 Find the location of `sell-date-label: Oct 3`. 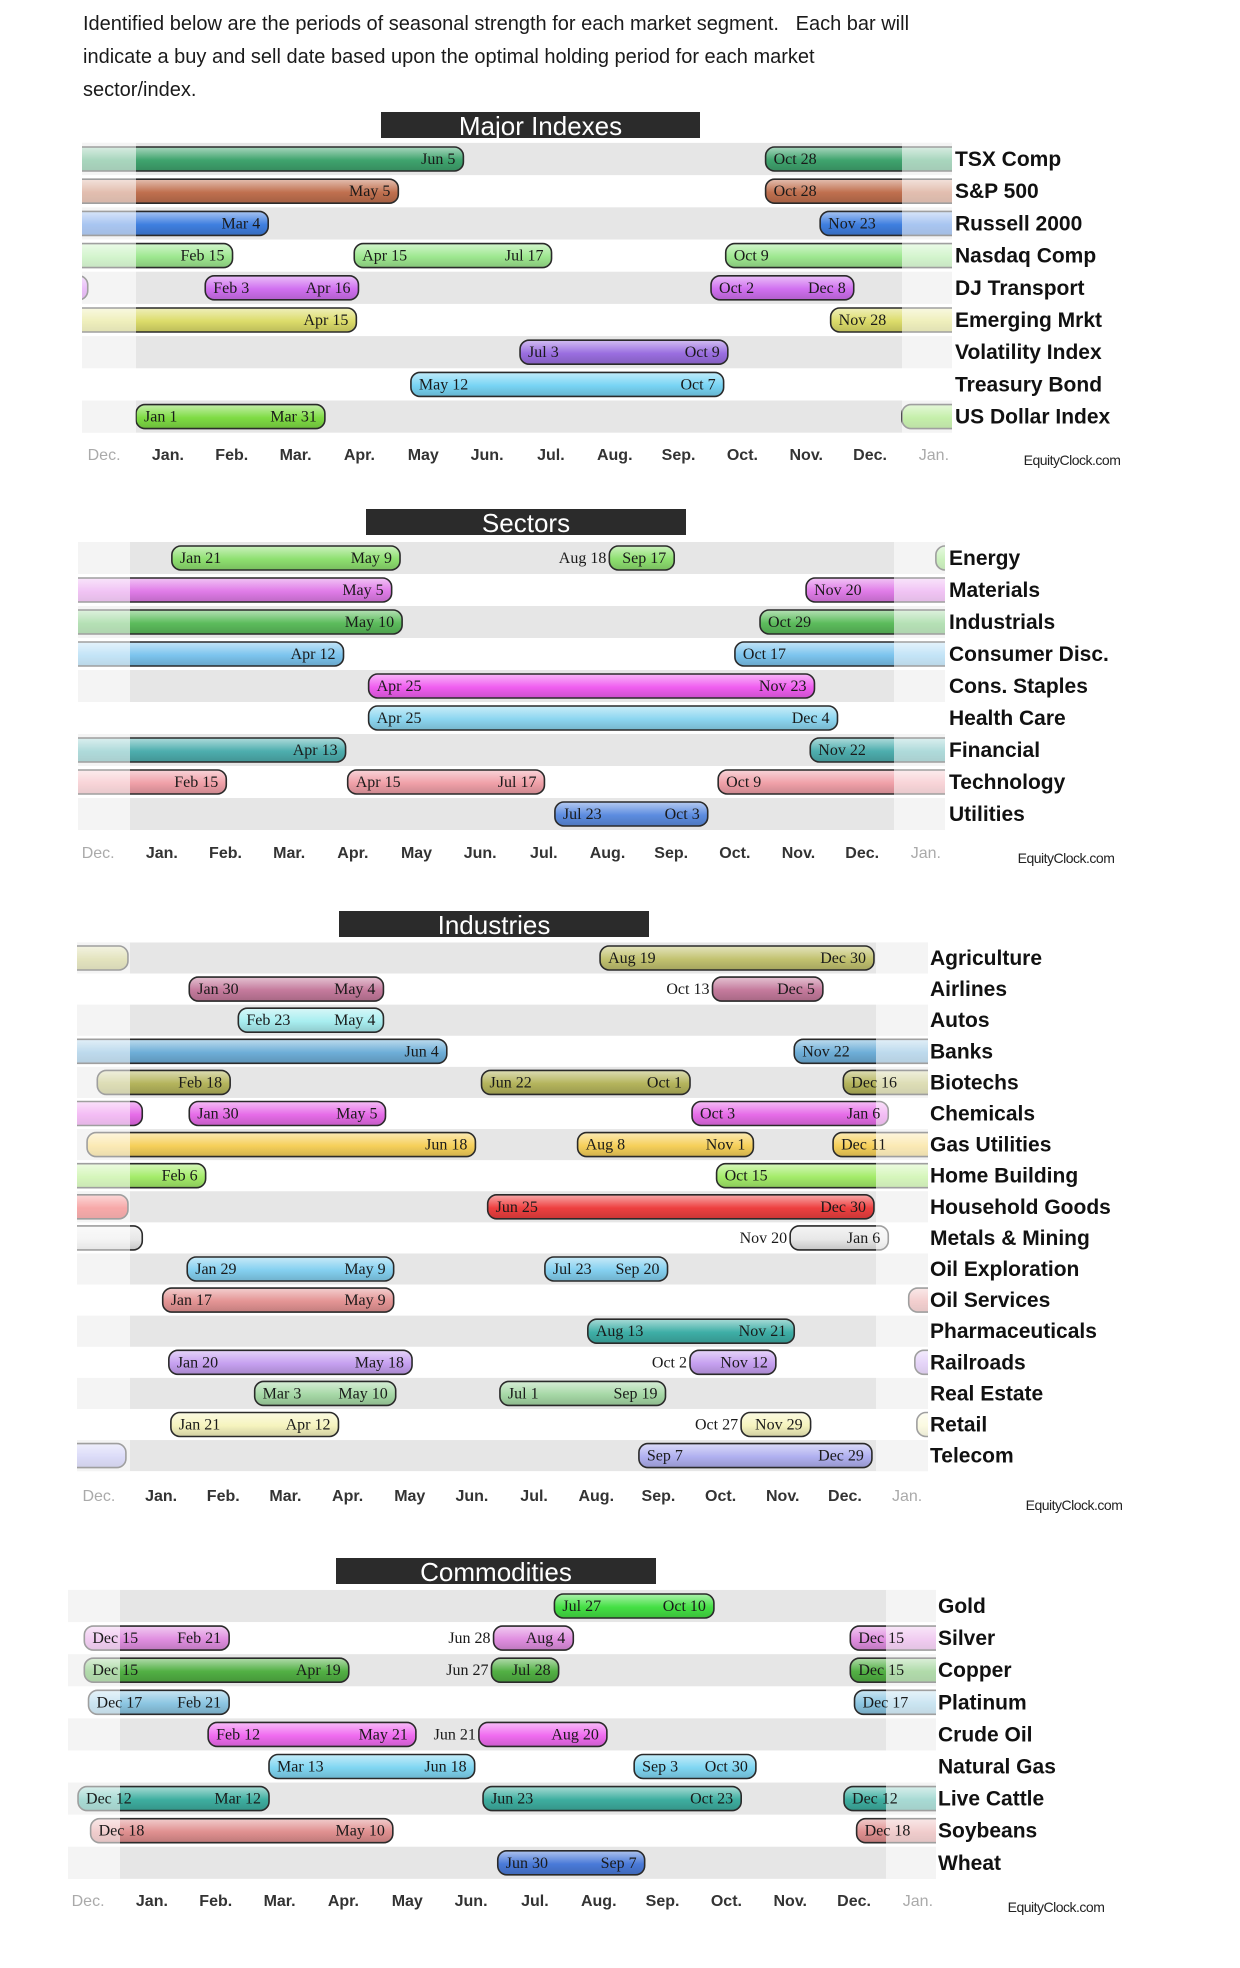

sell-date-label: Oct 3 is located at coordinates (682, 814).